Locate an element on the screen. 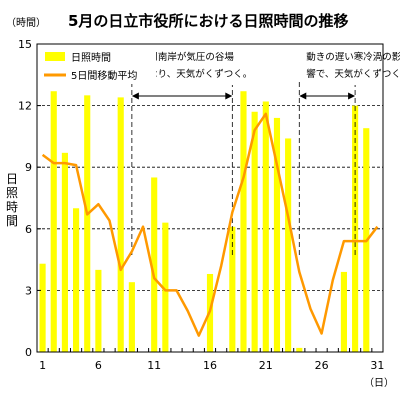 This screenshot has height=400, width=400. annotation-text: 動きの遅い寒冷渦の影 is located at coordinates (353, 57).